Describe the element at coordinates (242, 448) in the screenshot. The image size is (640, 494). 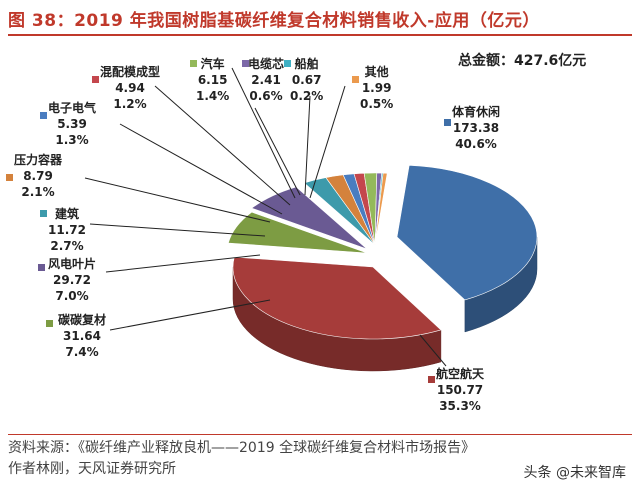
I see `source-line-1: 资料来源：《碳纤维产业释放良机——2019 全球碳纤维复合材料市场报告》` at that location.